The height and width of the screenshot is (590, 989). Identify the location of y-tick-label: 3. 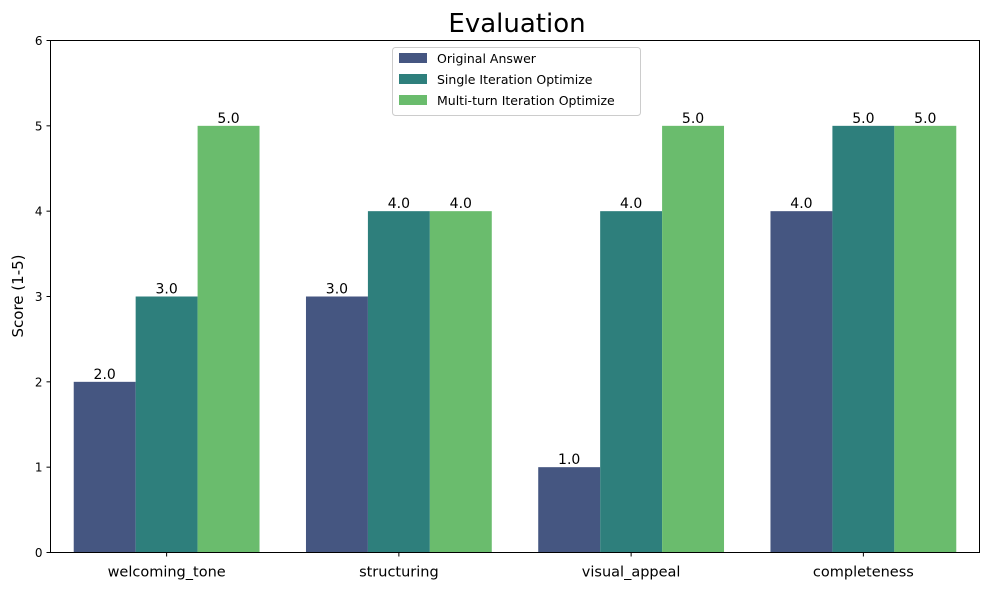
(39, 297).